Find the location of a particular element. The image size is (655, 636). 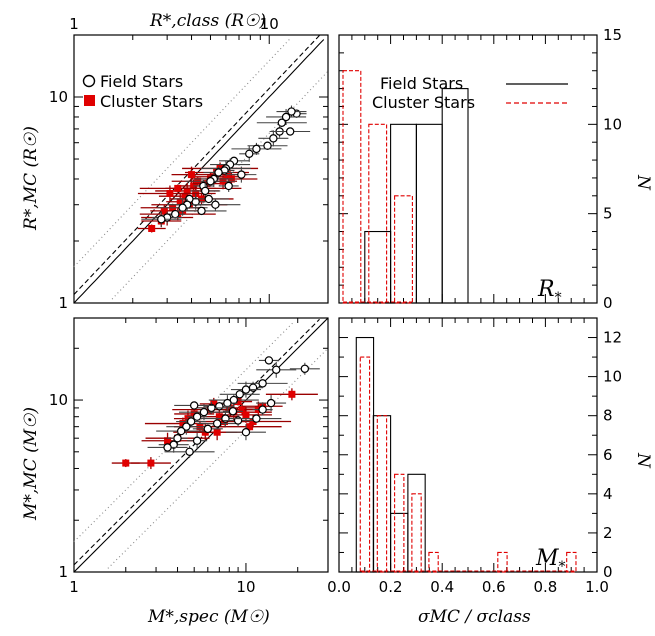

r-scatter-lower-sigma-line is located at coordinates (220, 185).